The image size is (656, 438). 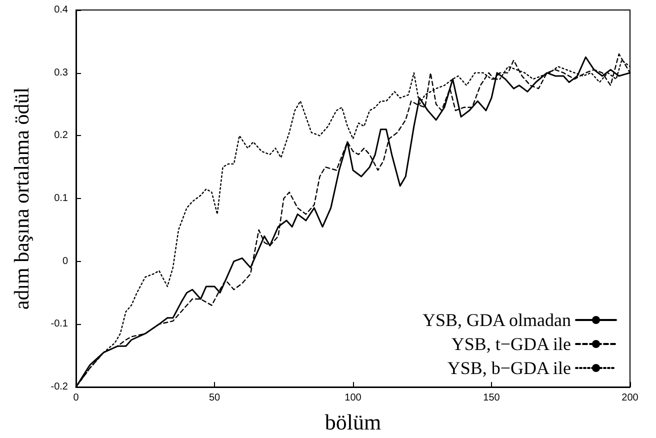 I want to click on x-axis-title: bölüm, so click(x=353, y=422).